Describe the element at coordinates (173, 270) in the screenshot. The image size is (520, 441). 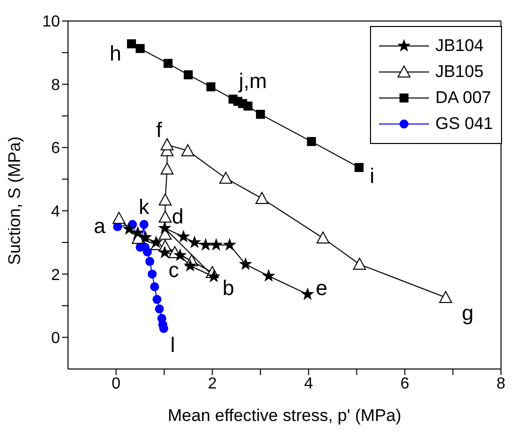
I see `annotation: c` at that location.